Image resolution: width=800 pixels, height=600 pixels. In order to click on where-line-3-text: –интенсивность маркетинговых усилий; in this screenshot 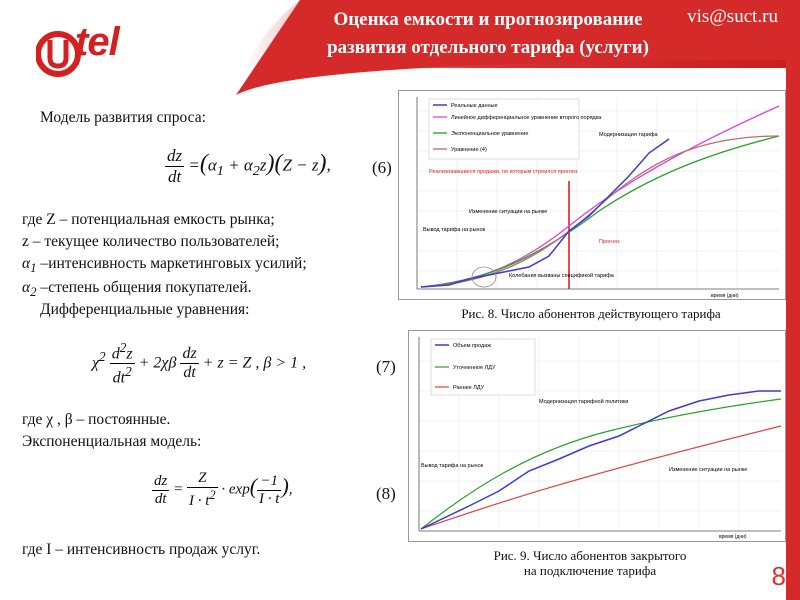, I will do `click(173, 263)`.